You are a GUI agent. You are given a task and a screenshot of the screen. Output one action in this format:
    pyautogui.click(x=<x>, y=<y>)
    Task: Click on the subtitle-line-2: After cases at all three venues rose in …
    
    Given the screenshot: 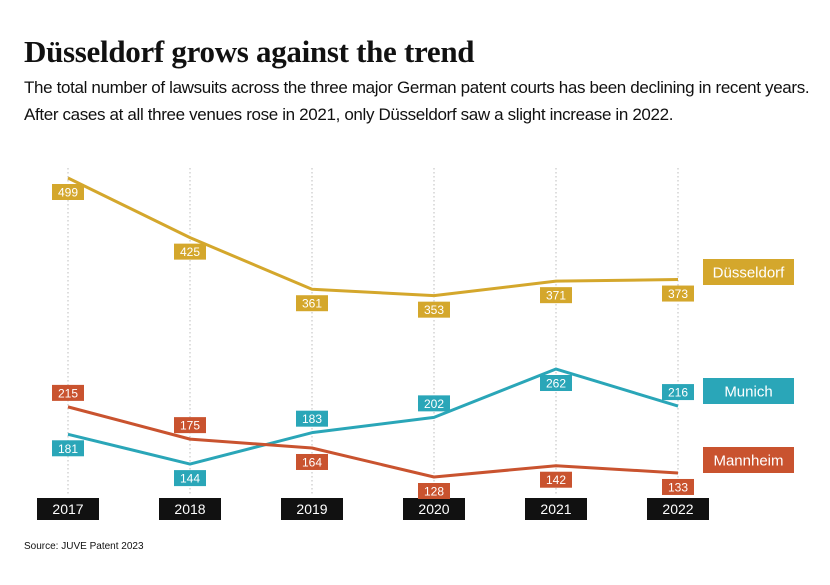 What is the action you would take?
    pyautogui.click(x=349, y=114)
    